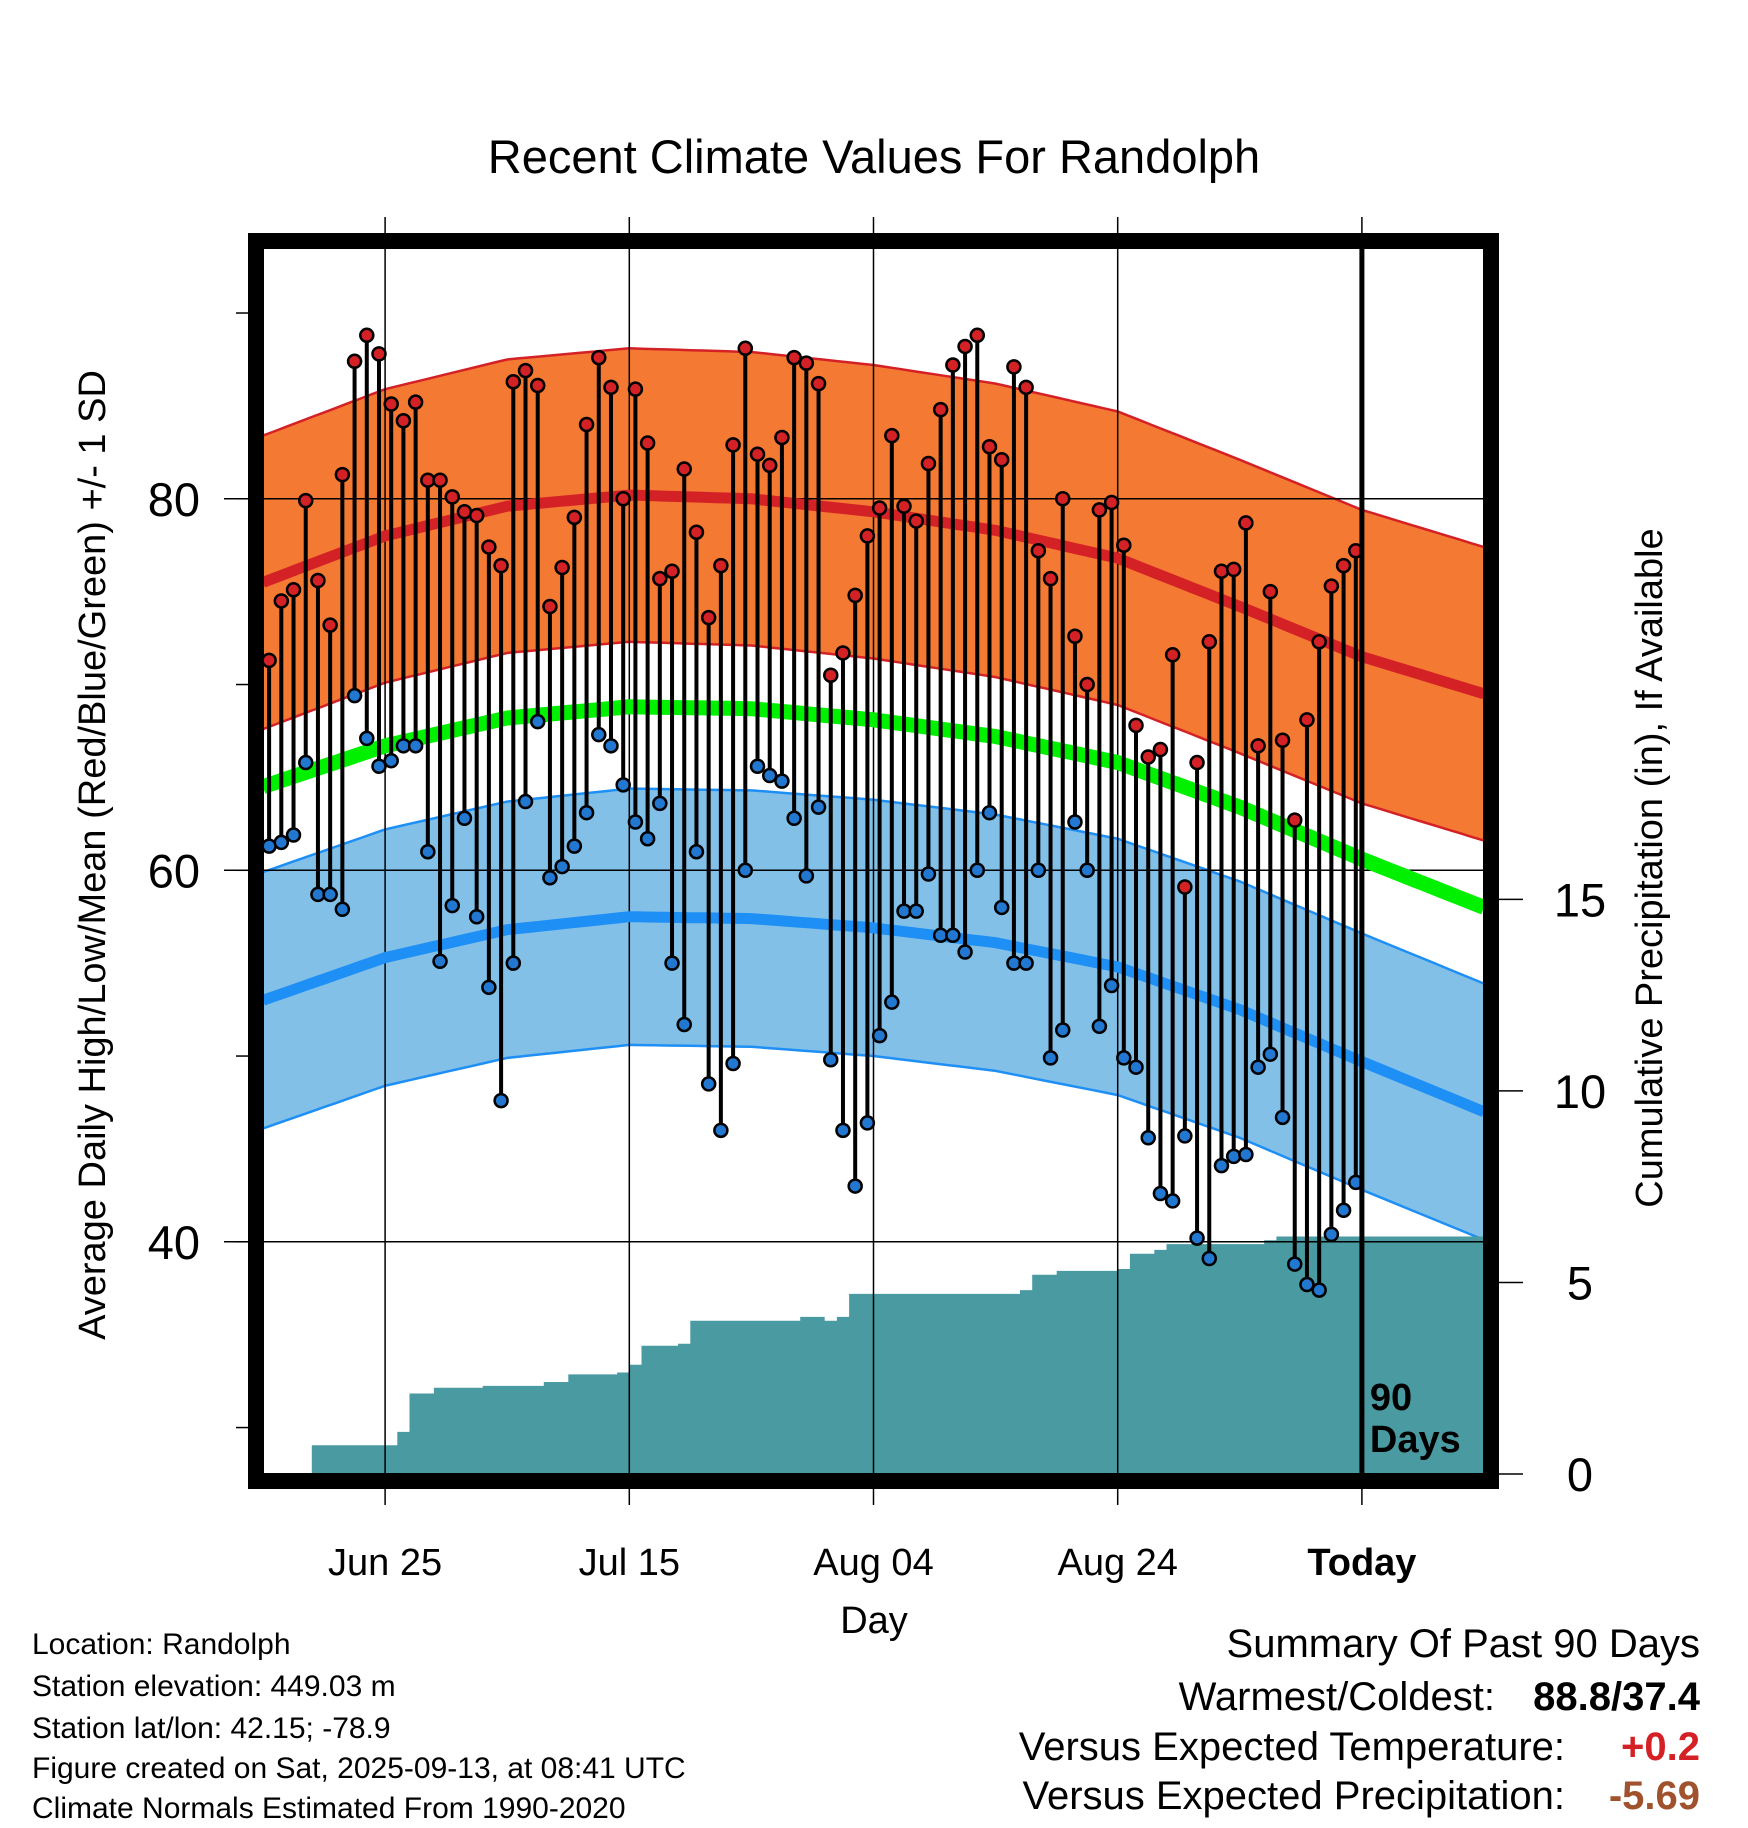 This screenshot has height=1828, width=1748. Describe the element at coordinates (873, 807) in the screenshot. I see `normal-mean-line` at that location.